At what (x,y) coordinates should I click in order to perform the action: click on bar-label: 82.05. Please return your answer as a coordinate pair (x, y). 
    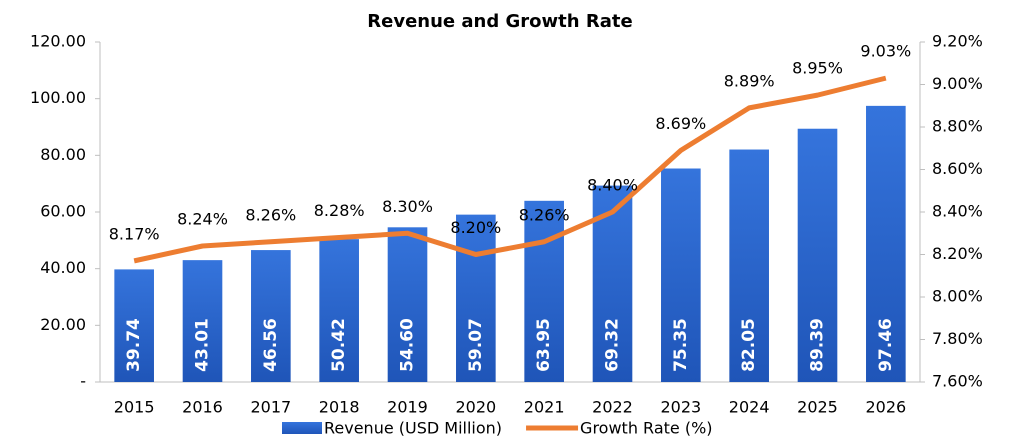
    Looking at the image, I should click on (749, 345).